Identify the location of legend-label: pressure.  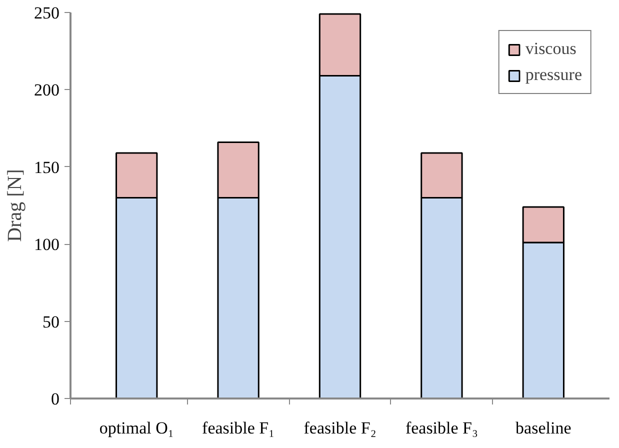
(553, 75).